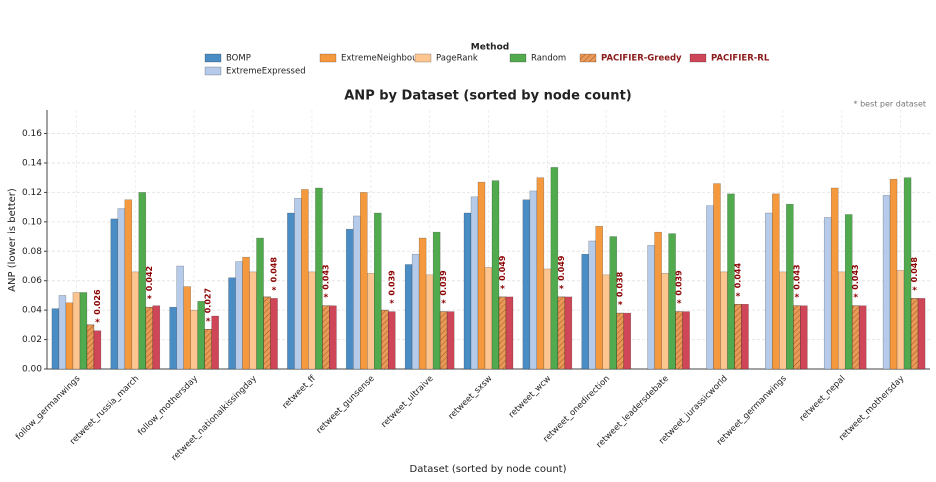 The width and height of the screenshot is (936, 482). I want to click on x-axis-label: Dataset (sorted by node count), so click(488, 469).